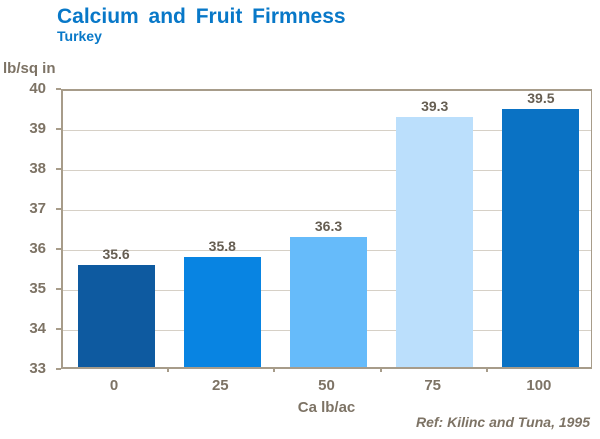 The image size is (600, 439). Describe the element at coordinates (37, 168) in the screenshot. I see `y-axis-tick-label: 38` at that location.